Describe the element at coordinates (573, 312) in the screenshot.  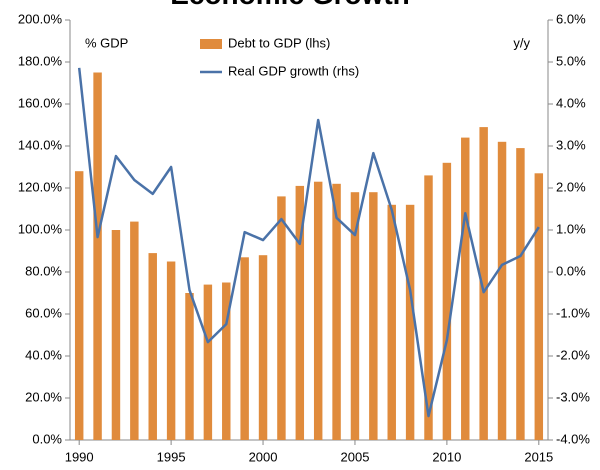
I see `y2-tick-label: -1.0%` at that location.